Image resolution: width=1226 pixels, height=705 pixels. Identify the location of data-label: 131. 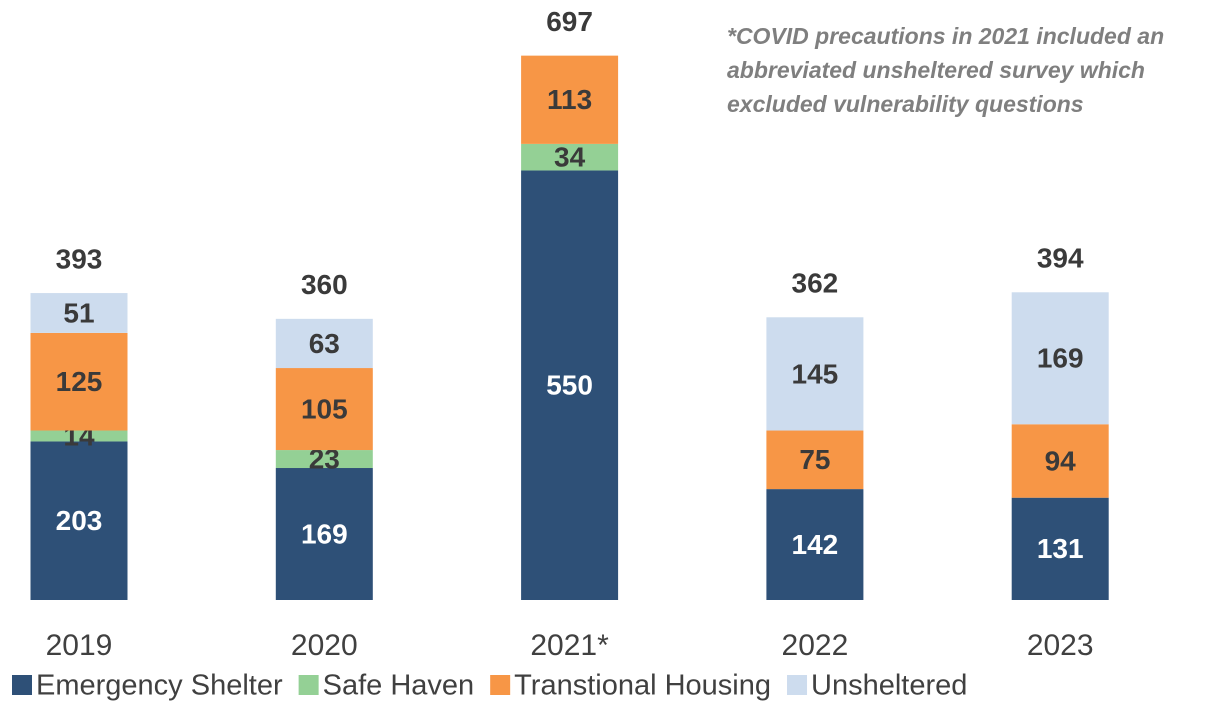
(1060, 548).